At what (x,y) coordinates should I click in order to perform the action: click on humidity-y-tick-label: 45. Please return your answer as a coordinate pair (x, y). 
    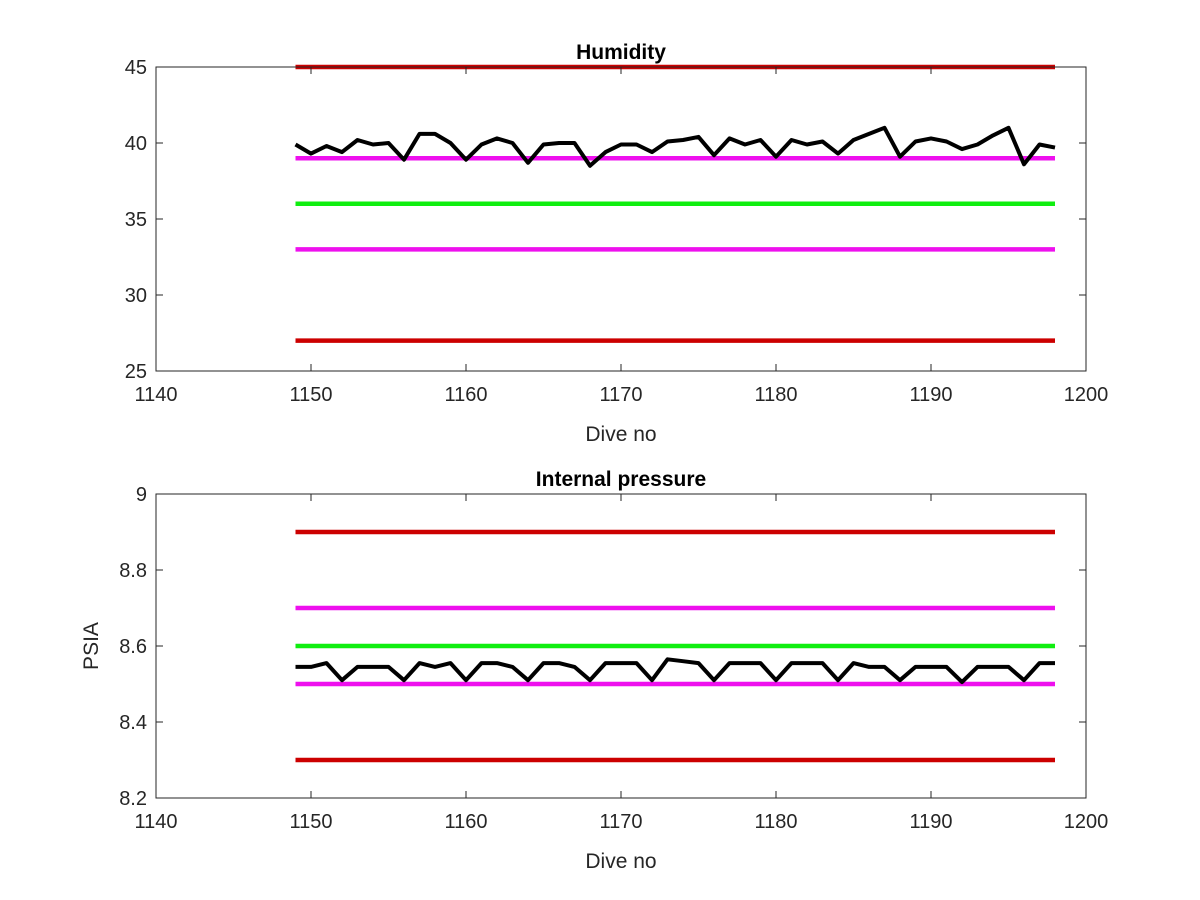
    Looking at the image, I should click on (136, 68).